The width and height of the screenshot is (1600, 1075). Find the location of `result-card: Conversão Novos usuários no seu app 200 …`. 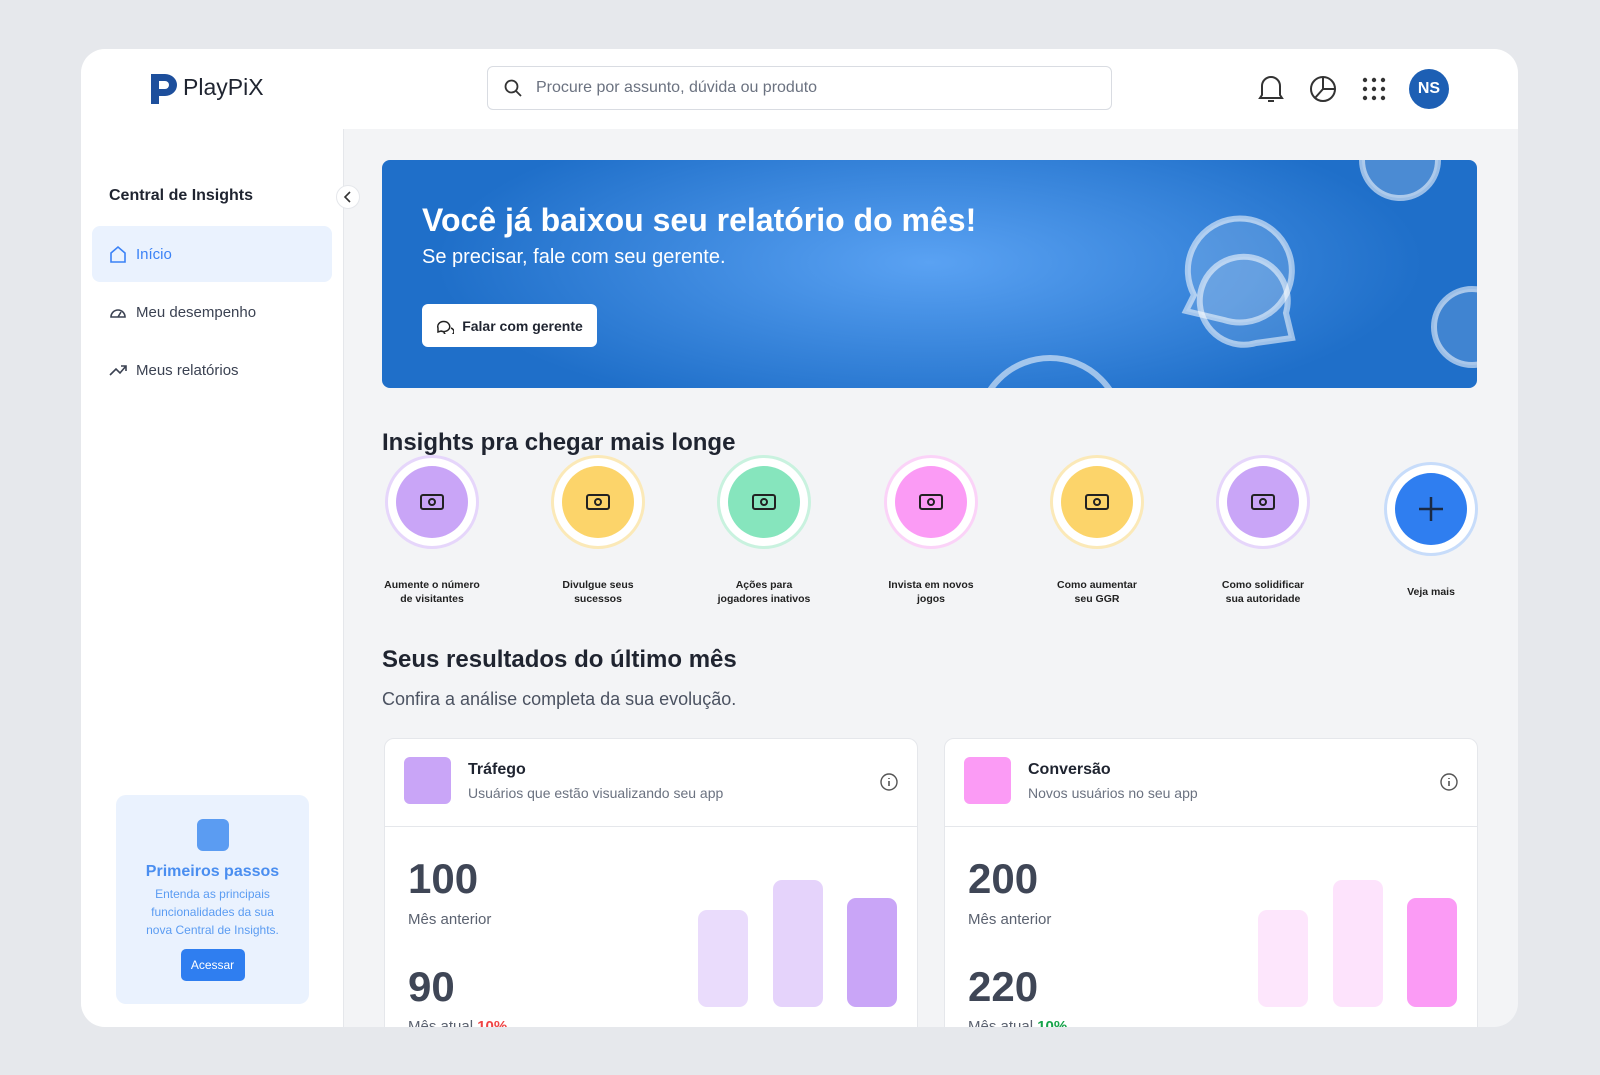

result-card: Conversão Novos usuários no seu app 200 … is located at coordinates (1211, 882).